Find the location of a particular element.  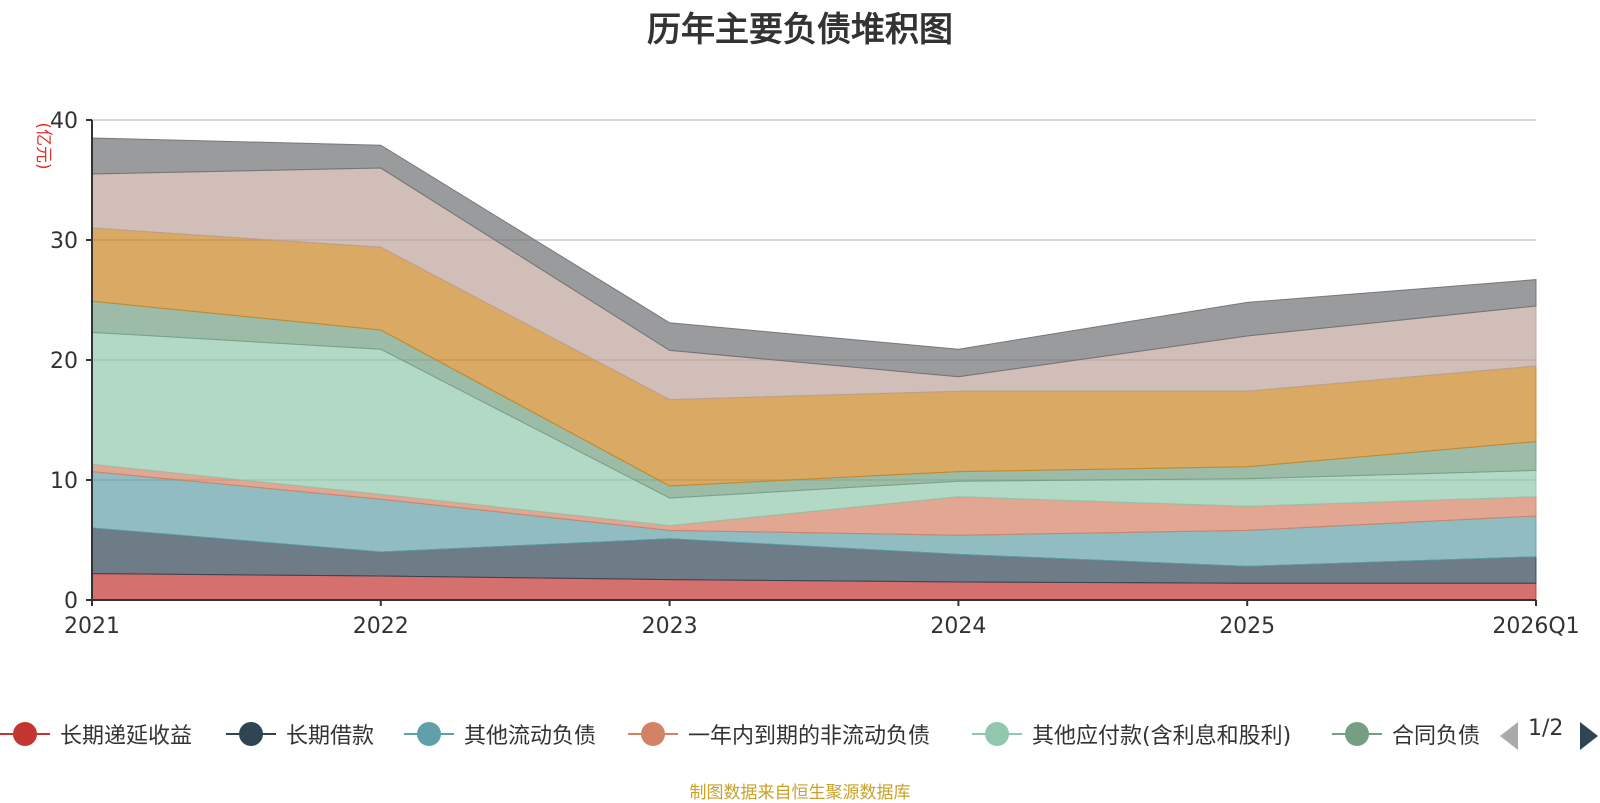

legend-item: 长期递延收益 is located at coordinates (96, 734).